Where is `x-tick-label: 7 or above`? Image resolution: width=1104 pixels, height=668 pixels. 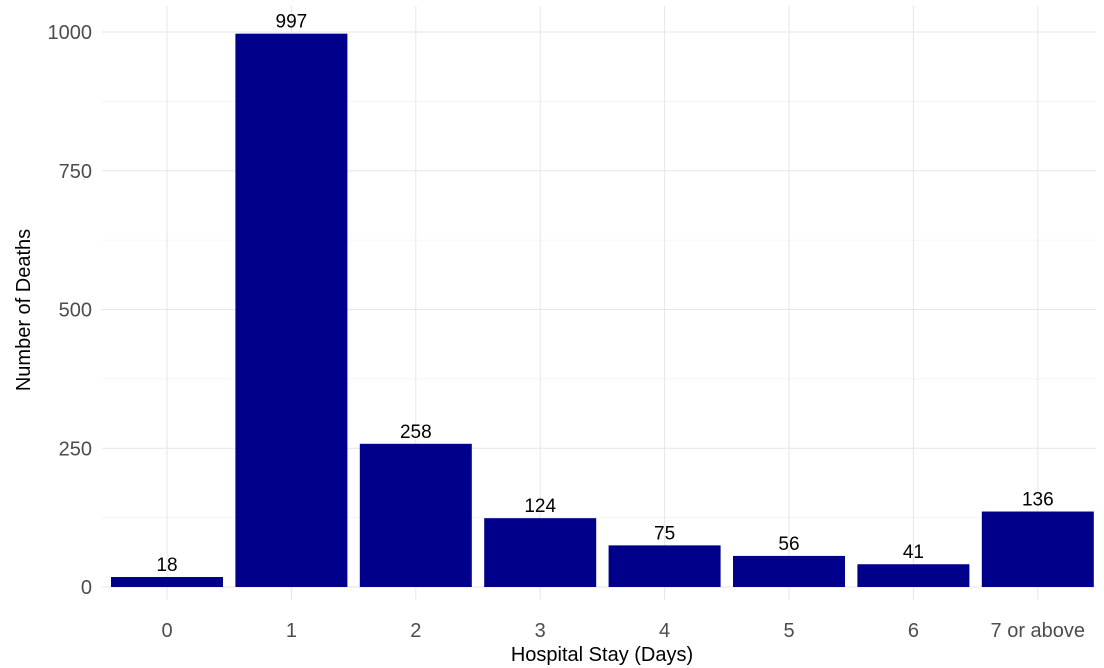
x-tick-label: 7 or above is located at coordinates (1038, 631).